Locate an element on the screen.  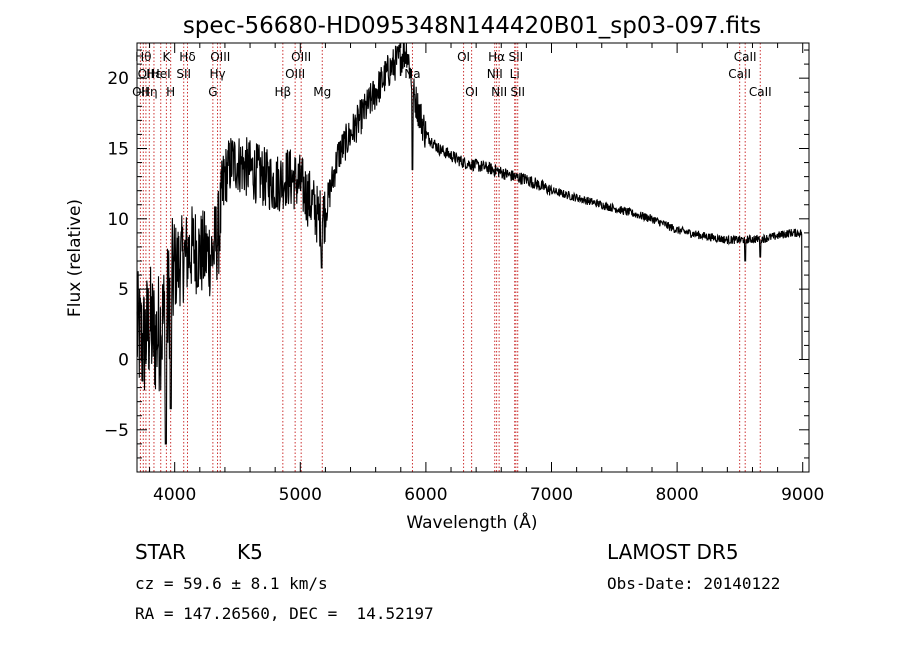
line-marker-label: OII is located at coordinates (146, 74).